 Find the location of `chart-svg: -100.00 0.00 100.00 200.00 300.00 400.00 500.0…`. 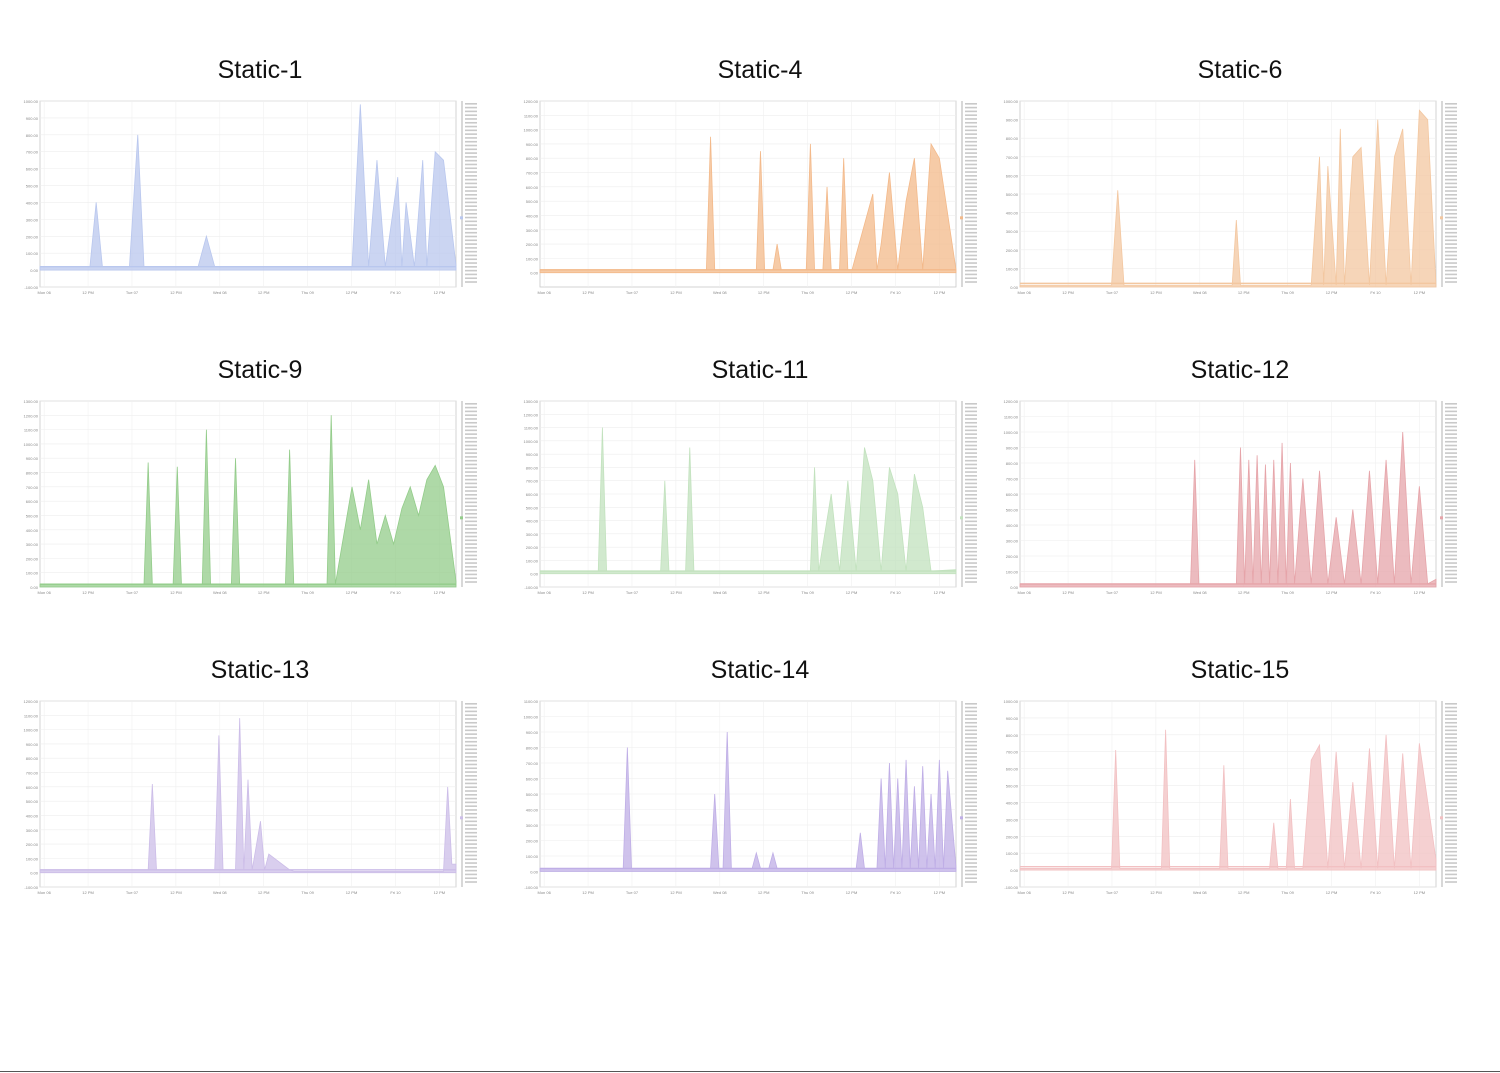

chart-svg: -100.00 0.00 100.00 200.00 300.00 400.00 500.0… is located at coordinates (1230, 797).